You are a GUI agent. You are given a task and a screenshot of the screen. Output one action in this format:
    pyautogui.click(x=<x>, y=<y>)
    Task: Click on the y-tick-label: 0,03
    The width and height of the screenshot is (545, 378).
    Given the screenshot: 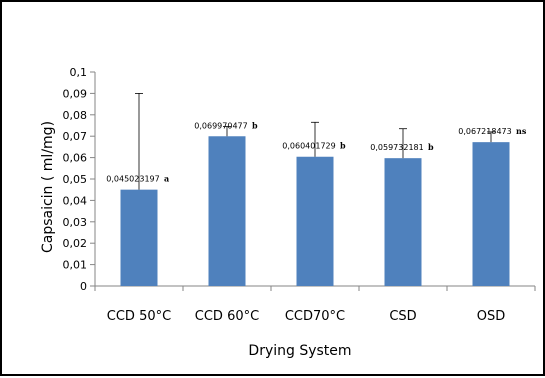 What is the action you would take?
    pyautogui.click(x=75, y=222)
    